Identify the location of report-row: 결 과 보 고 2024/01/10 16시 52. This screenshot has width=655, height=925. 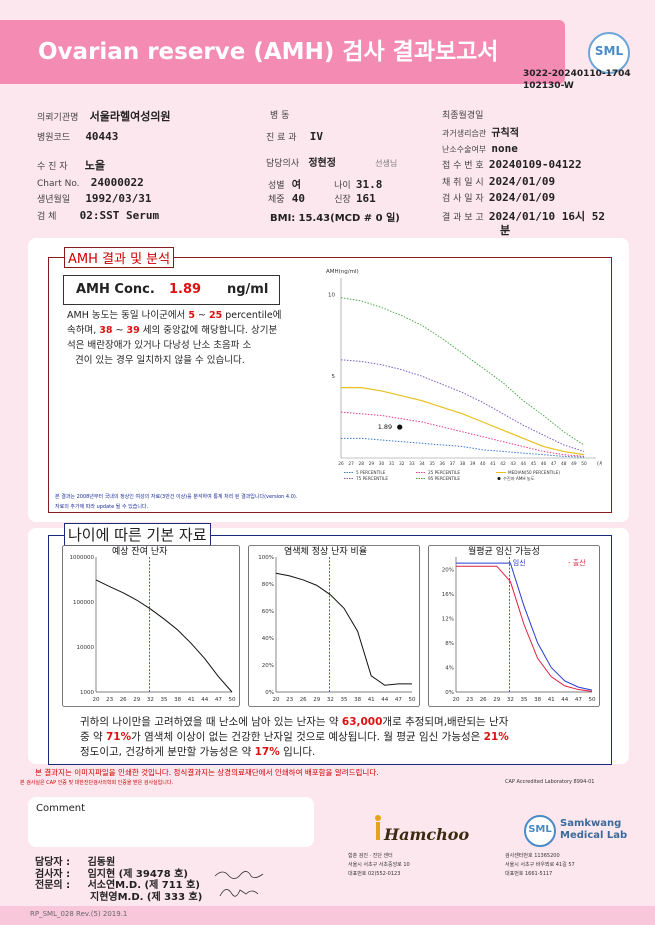
(523, 216).